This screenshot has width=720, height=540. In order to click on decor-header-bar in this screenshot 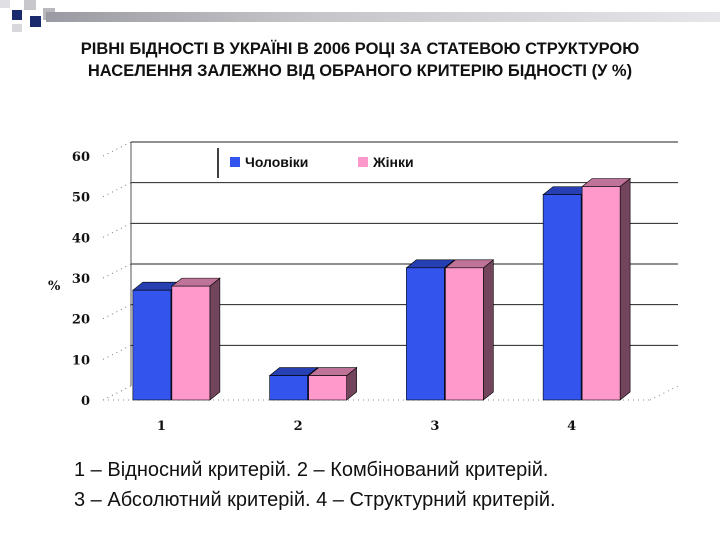, I will do `click(383, 17)`.